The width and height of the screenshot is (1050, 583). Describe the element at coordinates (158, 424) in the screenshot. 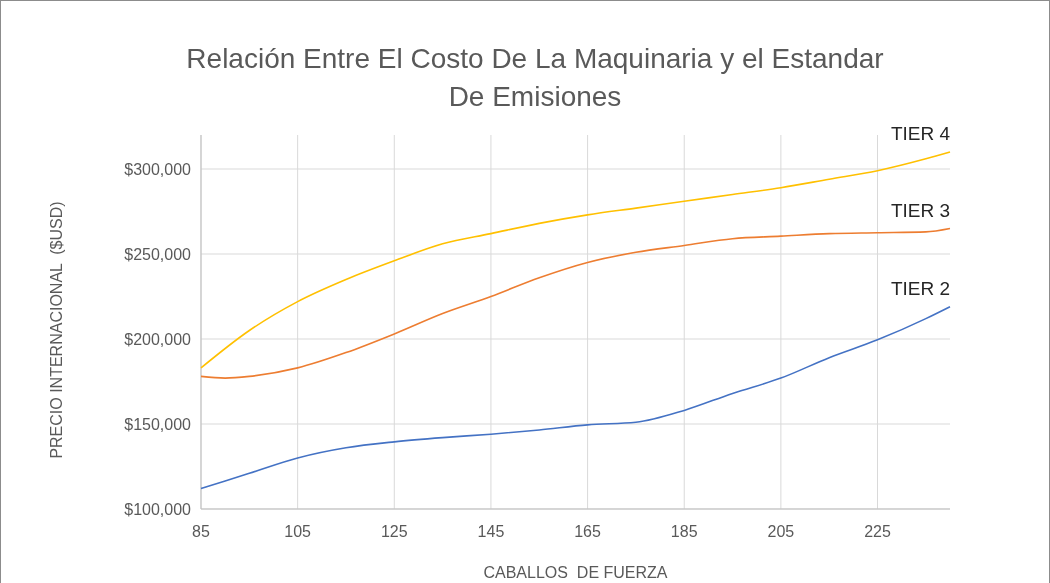

I see `y-tick-label: $150,000` at that location.